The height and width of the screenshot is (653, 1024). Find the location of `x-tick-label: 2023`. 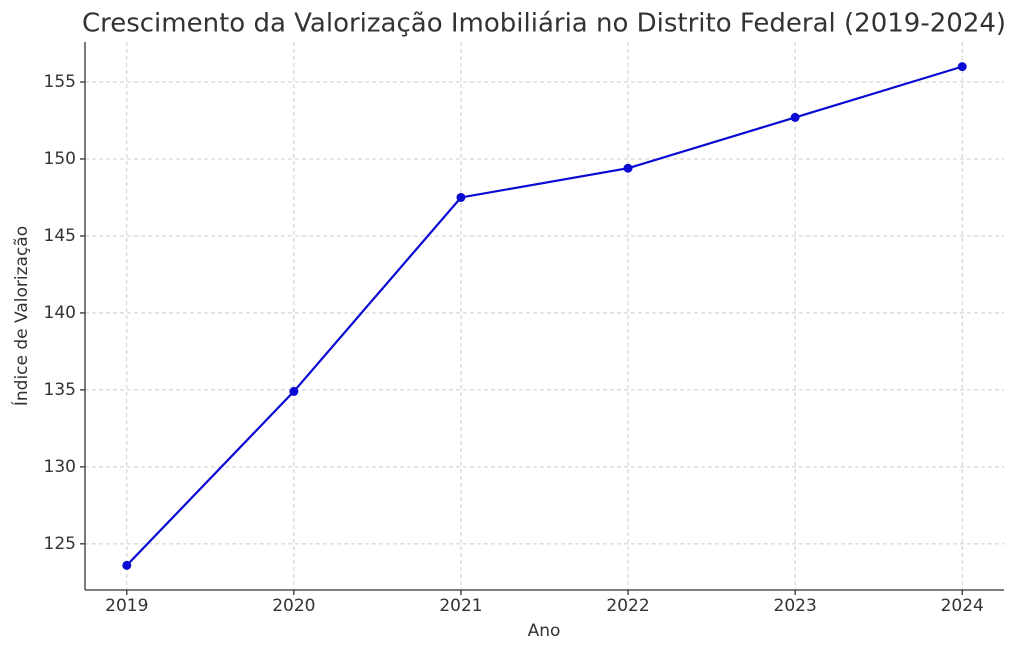

x-tick-label: 2023 is located at coordinates (795, 606).